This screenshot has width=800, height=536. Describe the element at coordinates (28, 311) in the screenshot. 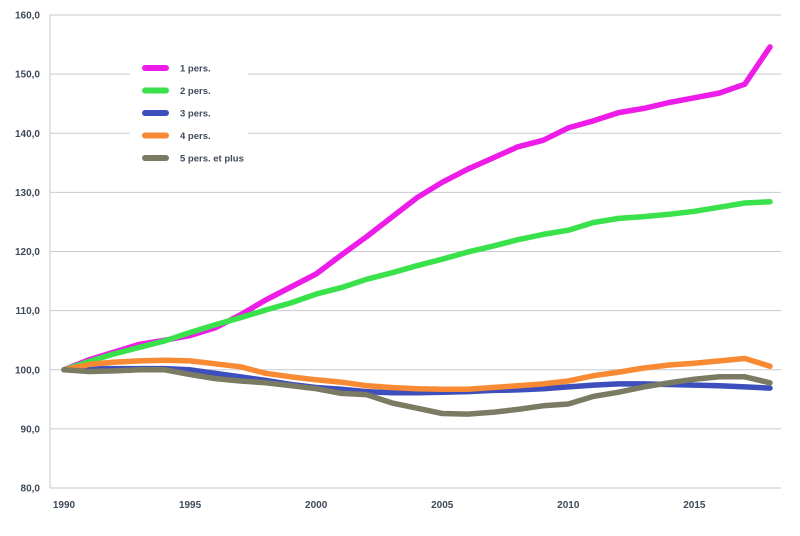

I see `y-tick-label: 110,0` at that location.